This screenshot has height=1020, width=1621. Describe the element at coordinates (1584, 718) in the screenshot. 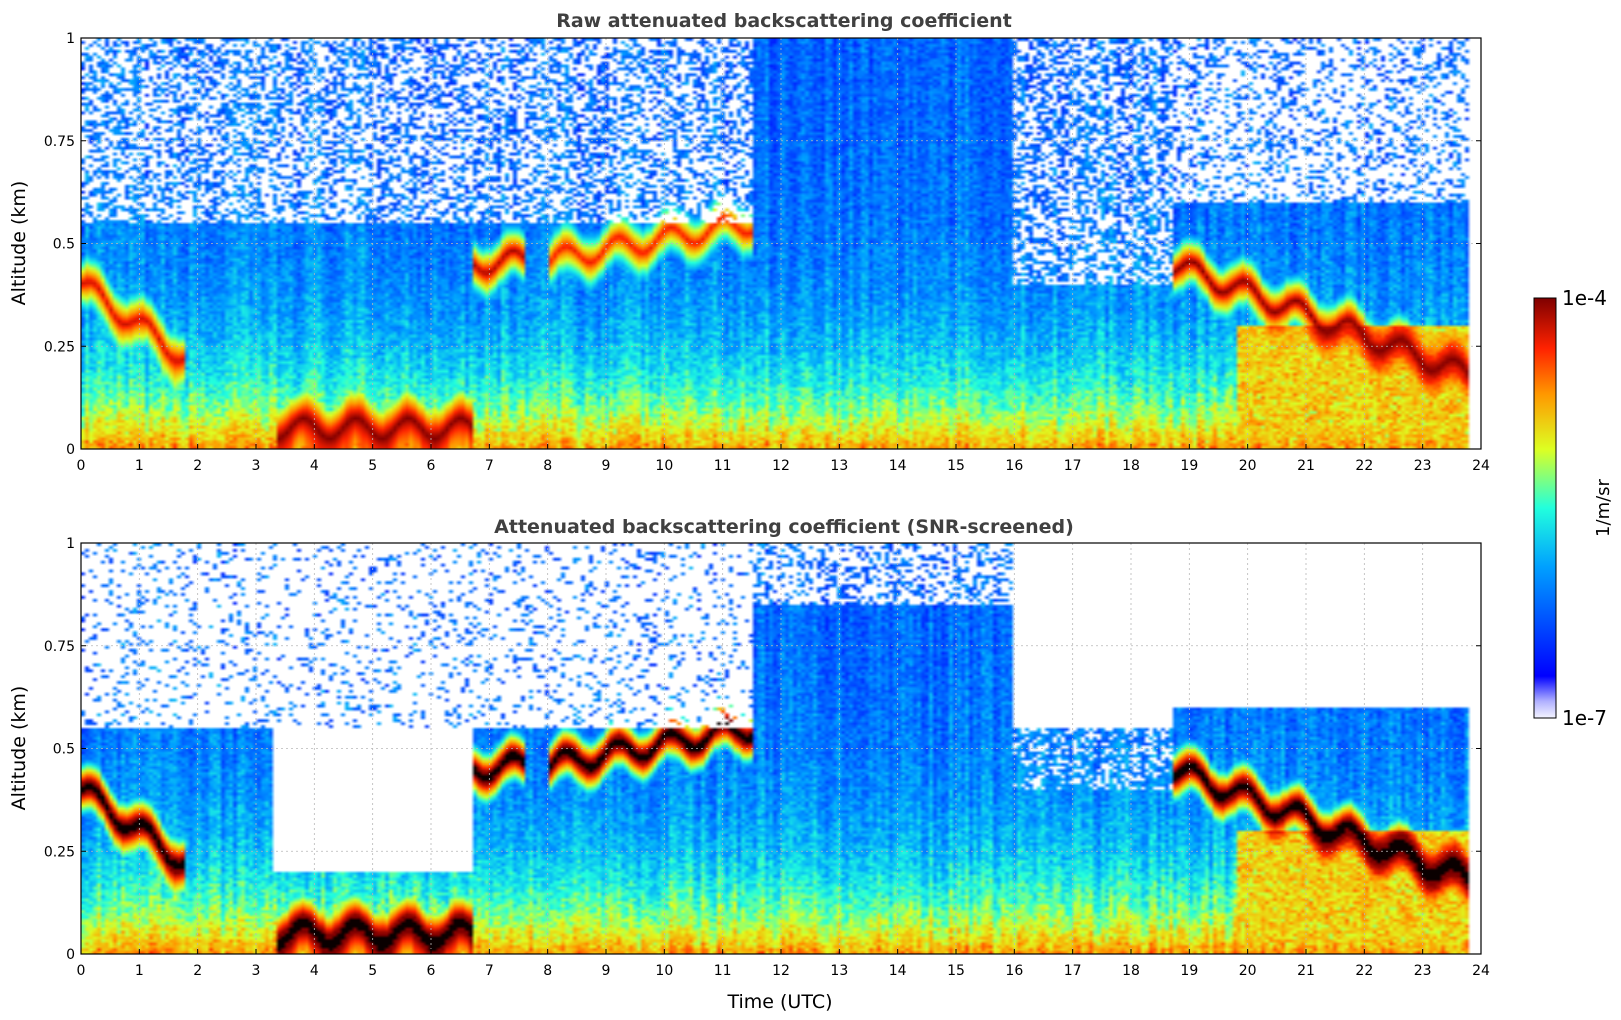

I see `colorbar-min-label: 1e-7` at that location.